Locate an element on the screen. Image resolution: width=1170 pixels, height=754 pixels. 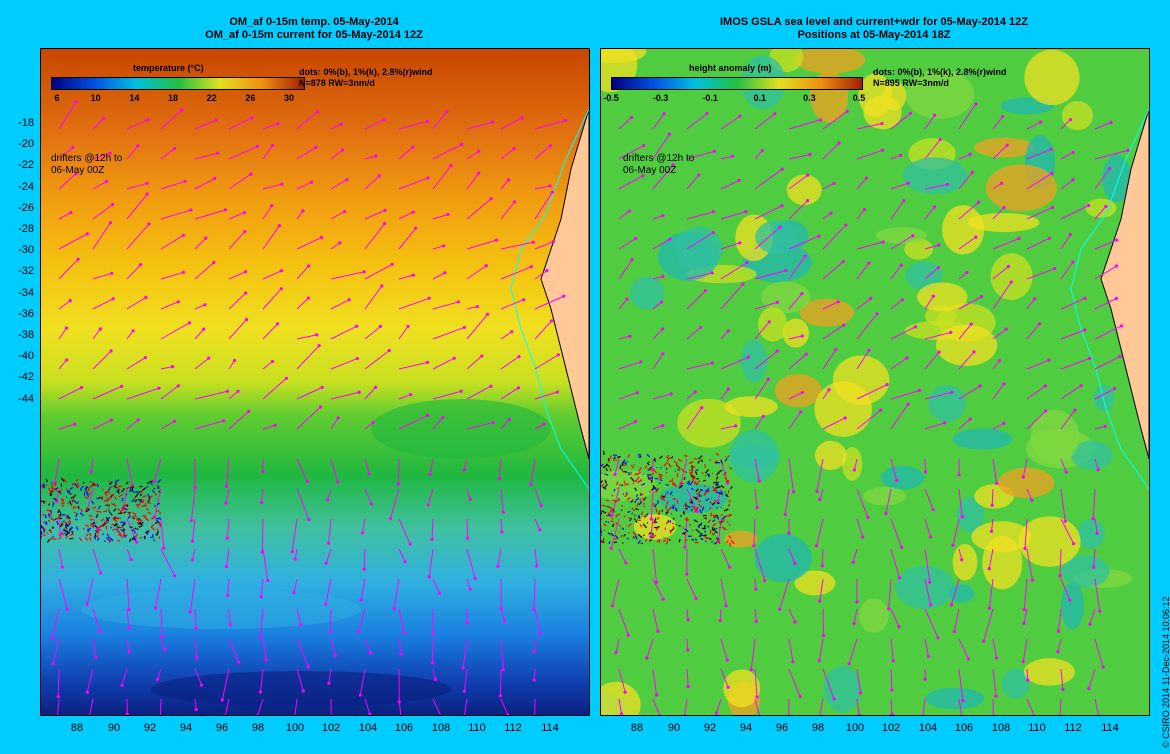
left-drifters-line1: drifters @12h to is located at coordinates (87, 158).